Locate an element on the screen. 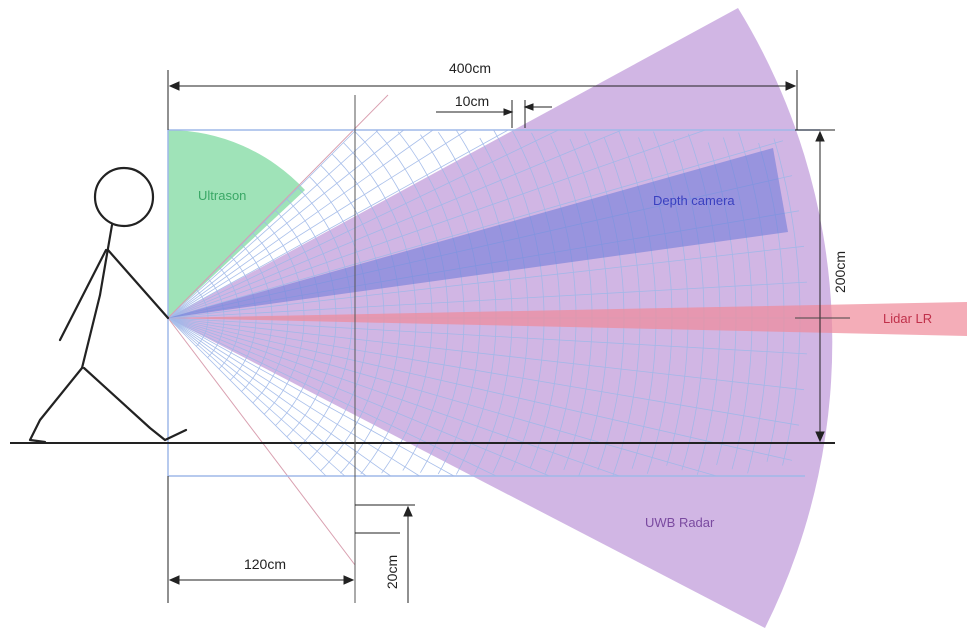  dimension-20cm is located at coordinates (385, 553).